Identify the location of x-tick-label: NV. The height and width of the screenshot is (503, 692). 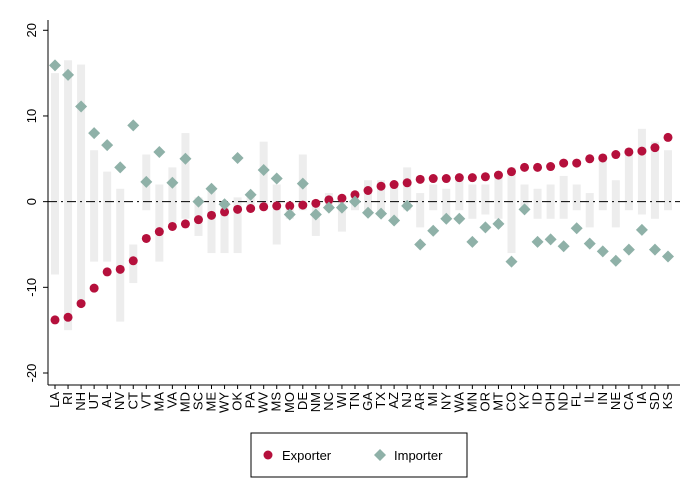
(119, 401).